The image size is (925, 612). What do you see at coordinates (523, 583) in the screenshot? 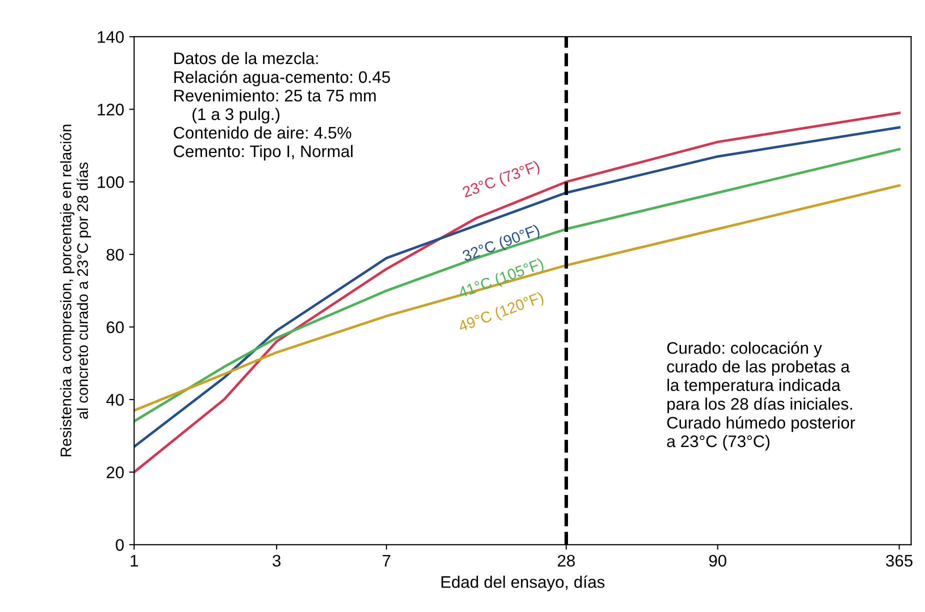
I see `x-axis-title: Edad del ensayo, días` at bounding box center [523, 583].